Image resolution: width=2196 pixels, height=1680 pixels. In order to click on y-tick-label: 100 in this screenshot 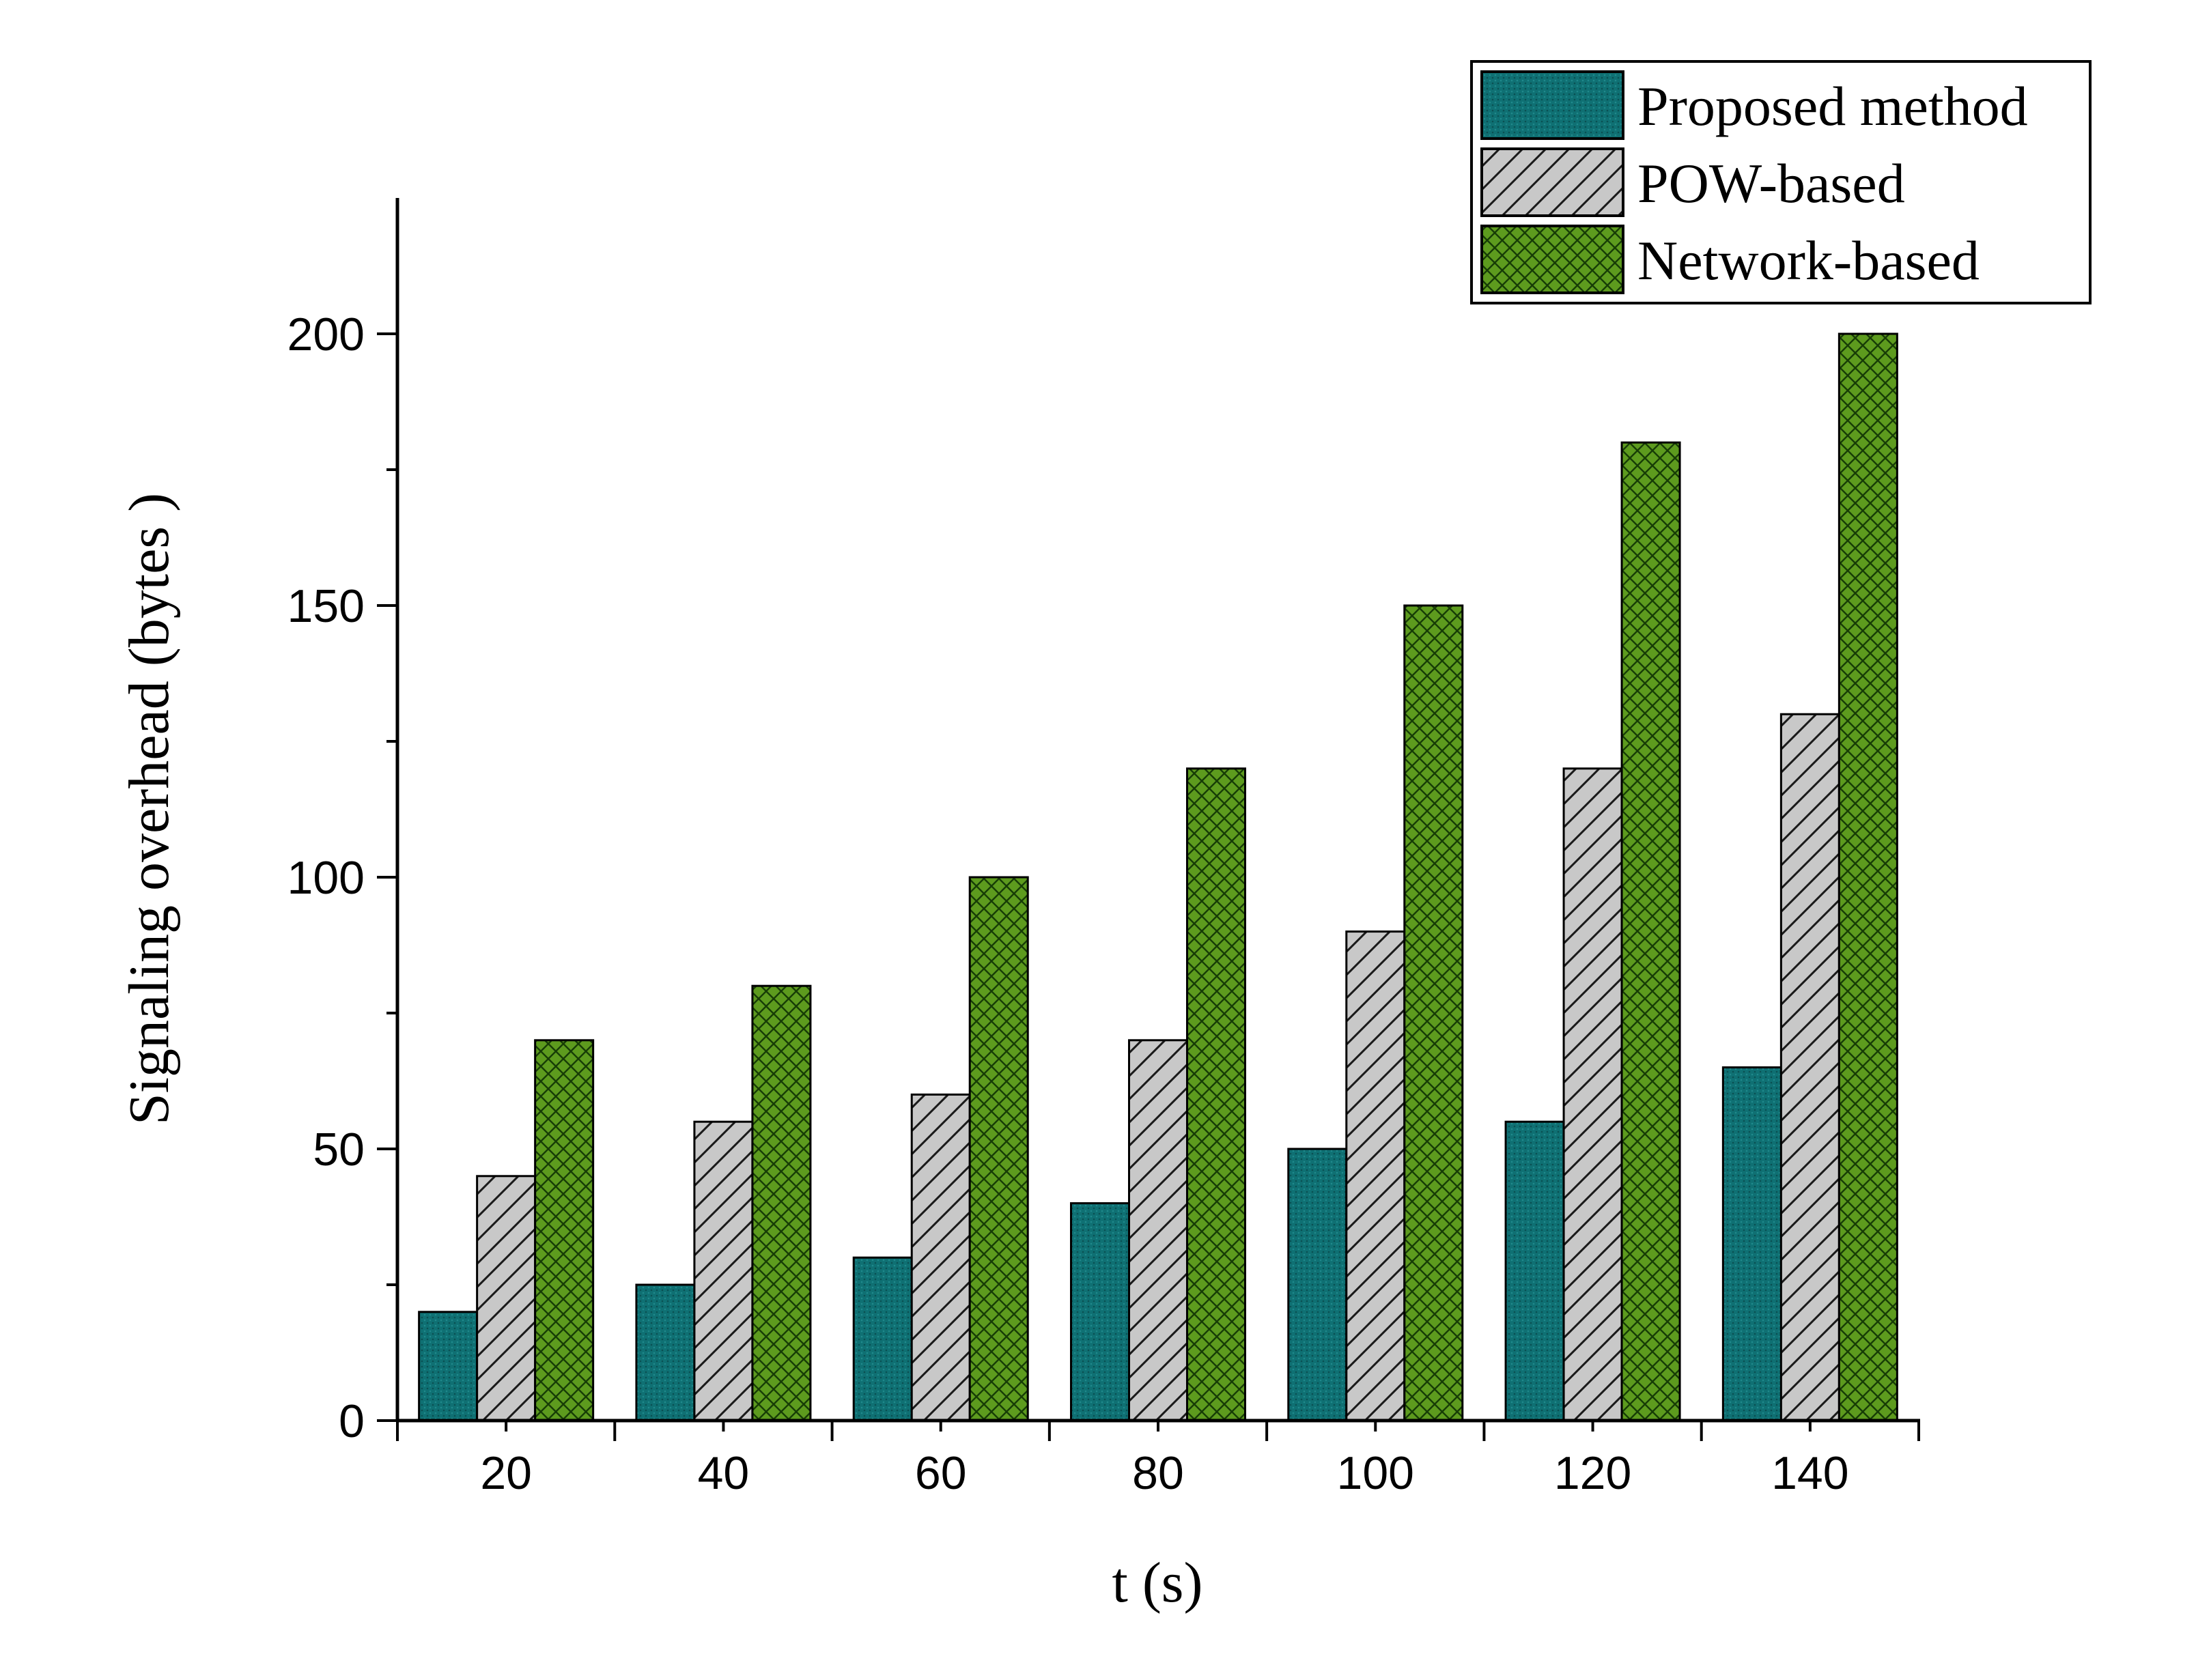, I will do `click(326, 878)`.